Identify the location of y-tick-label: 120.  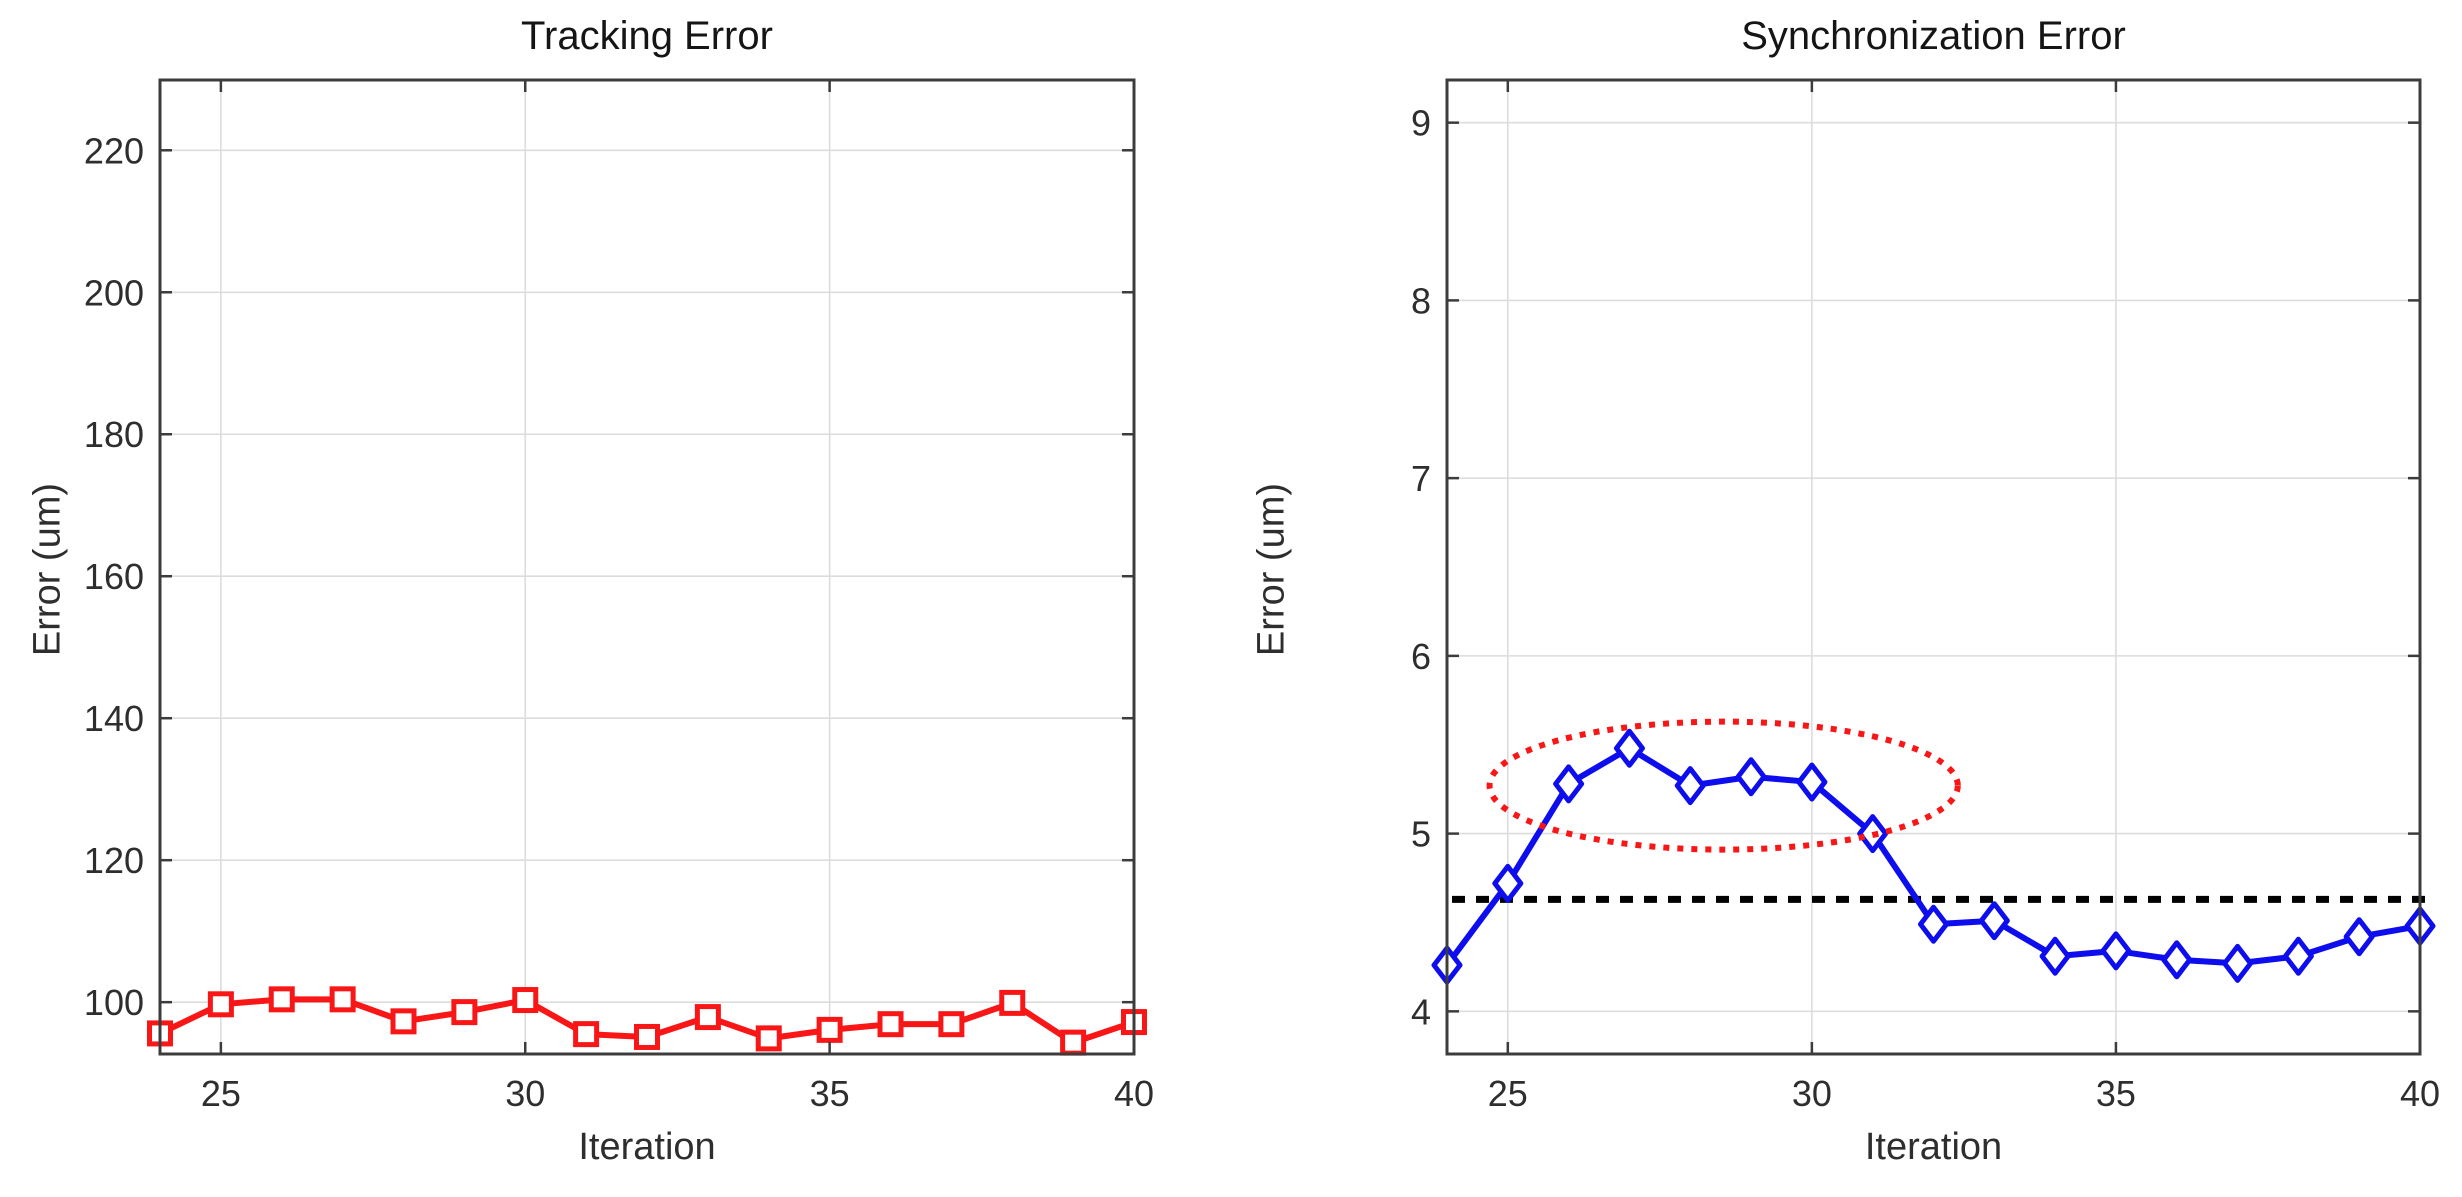
(114, 860).